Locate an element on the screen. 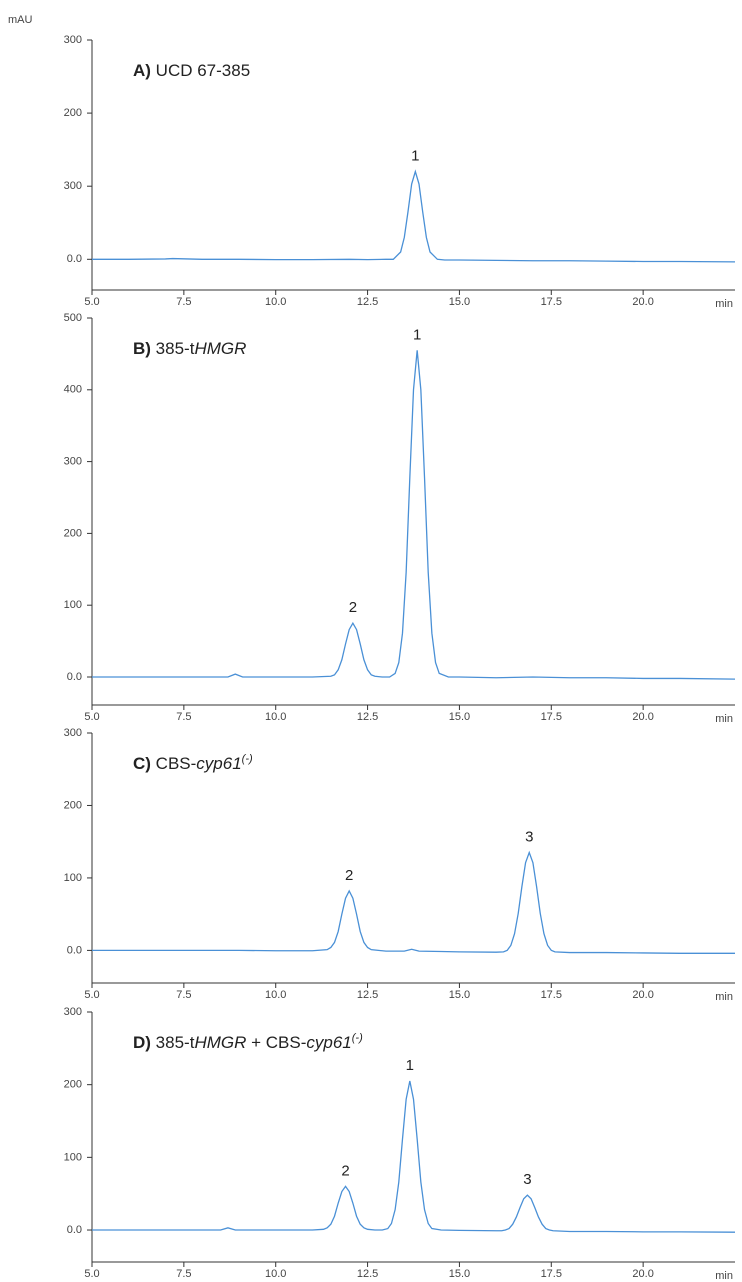 The image size is (742, 1282). title-part: D) is located at coordinates (142, 1042).